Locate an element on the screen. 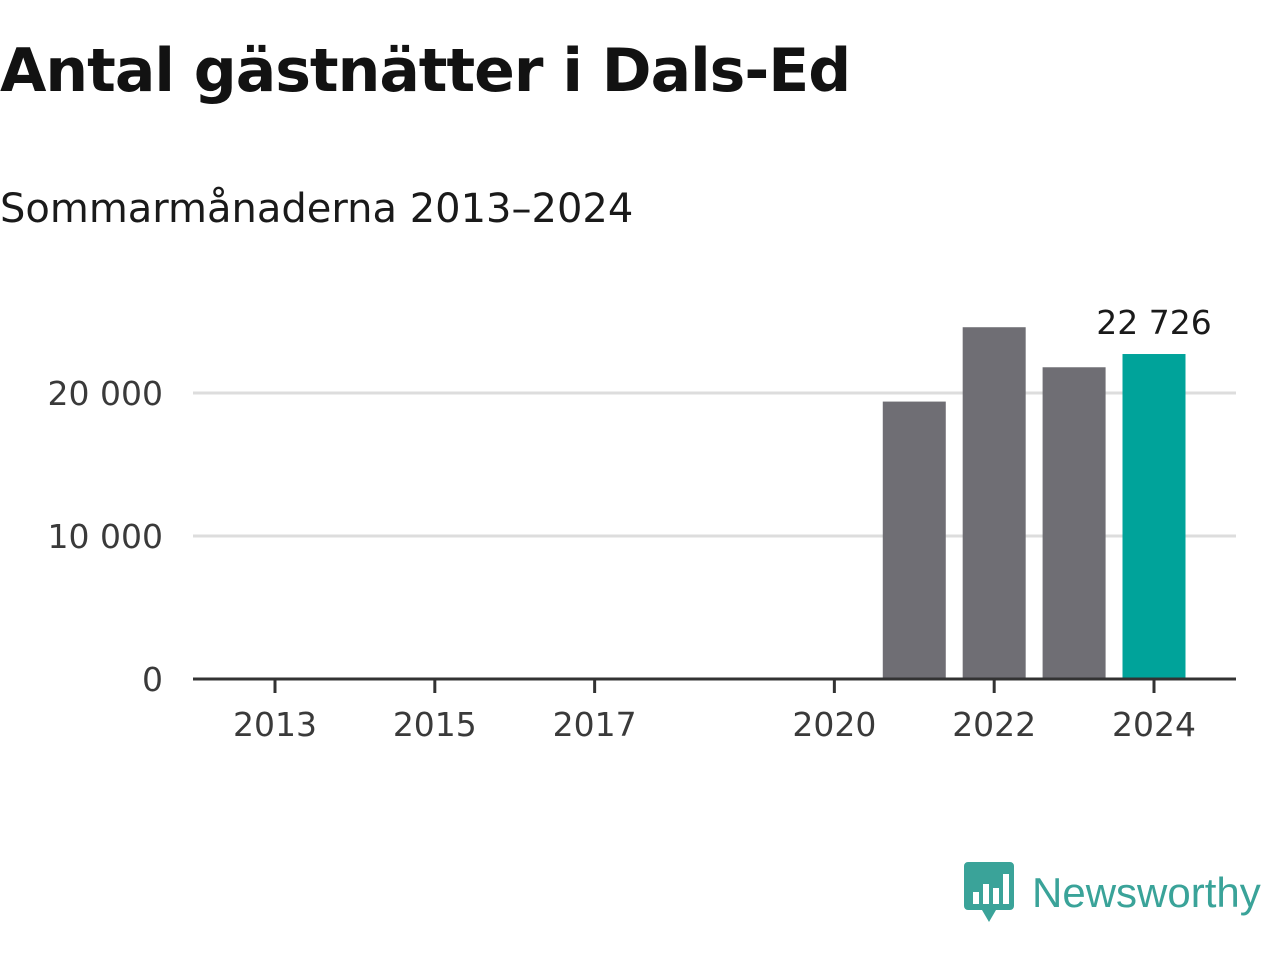 The height and width of the screenshot is (960, 1280). x-tick-label: 2013 is located at coordinates (275, 724).